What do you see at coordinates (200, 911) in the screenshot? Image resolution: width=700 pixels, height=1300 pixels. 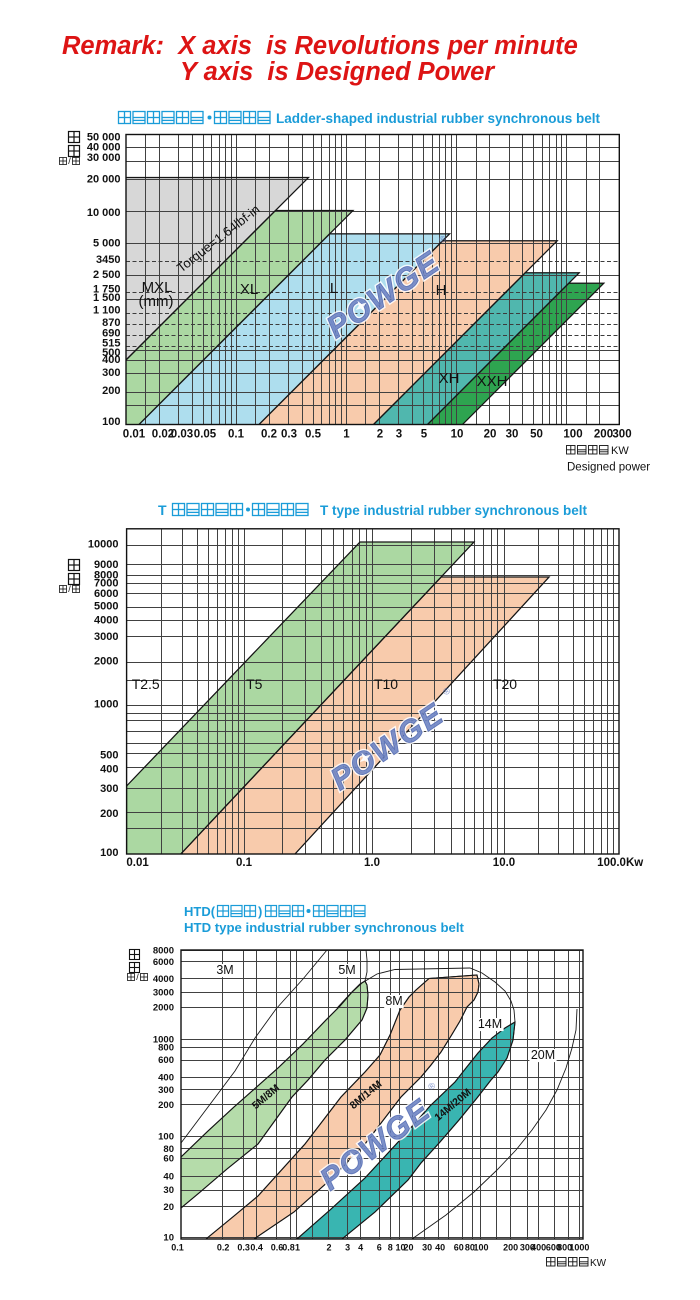 I see `svg-text: HTD(` at bounding box center [200, 911].